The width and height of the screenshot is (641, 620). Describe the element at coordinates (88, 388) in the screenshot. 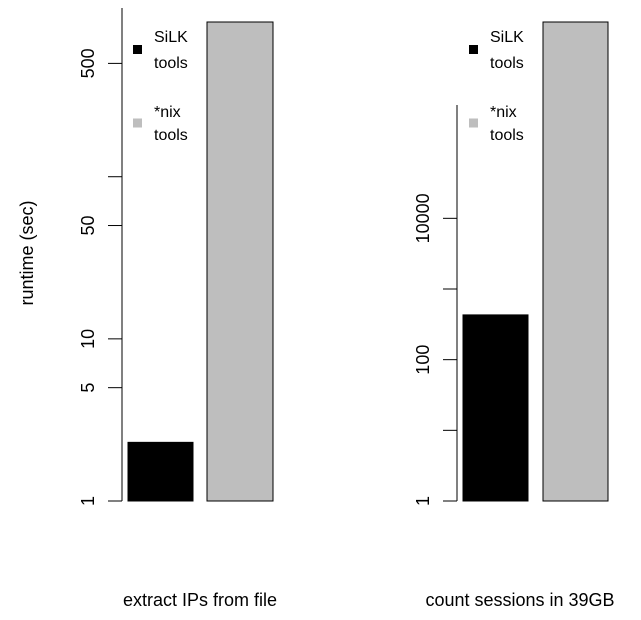

I see `y-tick-label: 5` at that location.